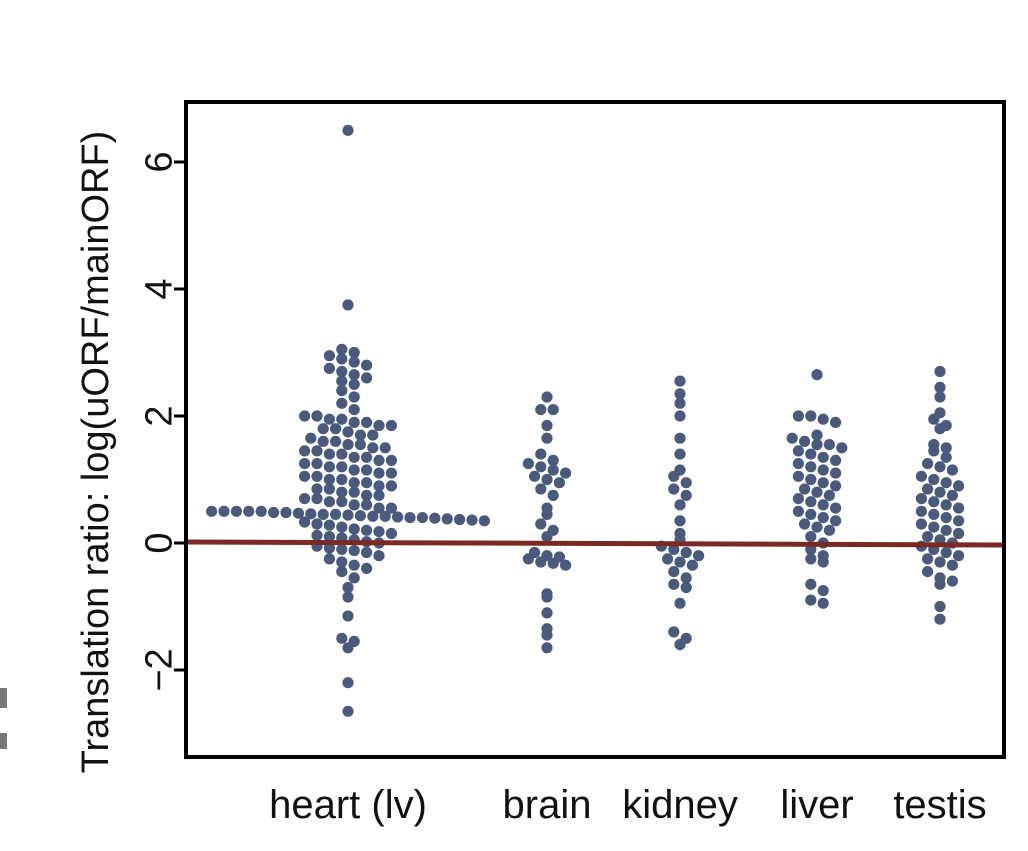  Describe the element at coordinates (159, 288) in the screenshot. I see `y-tick-label: 4` at that location.